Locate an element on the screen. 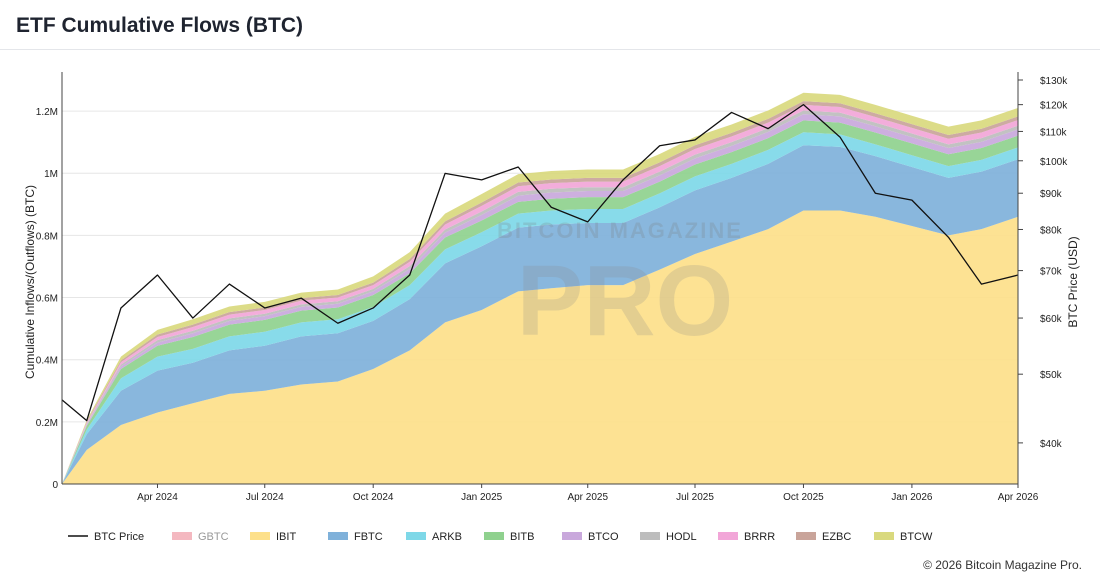 Image resolution: width=1100 pixels, height=578 pixels. legend-label: ARKB is located at coordinates (447, 537).